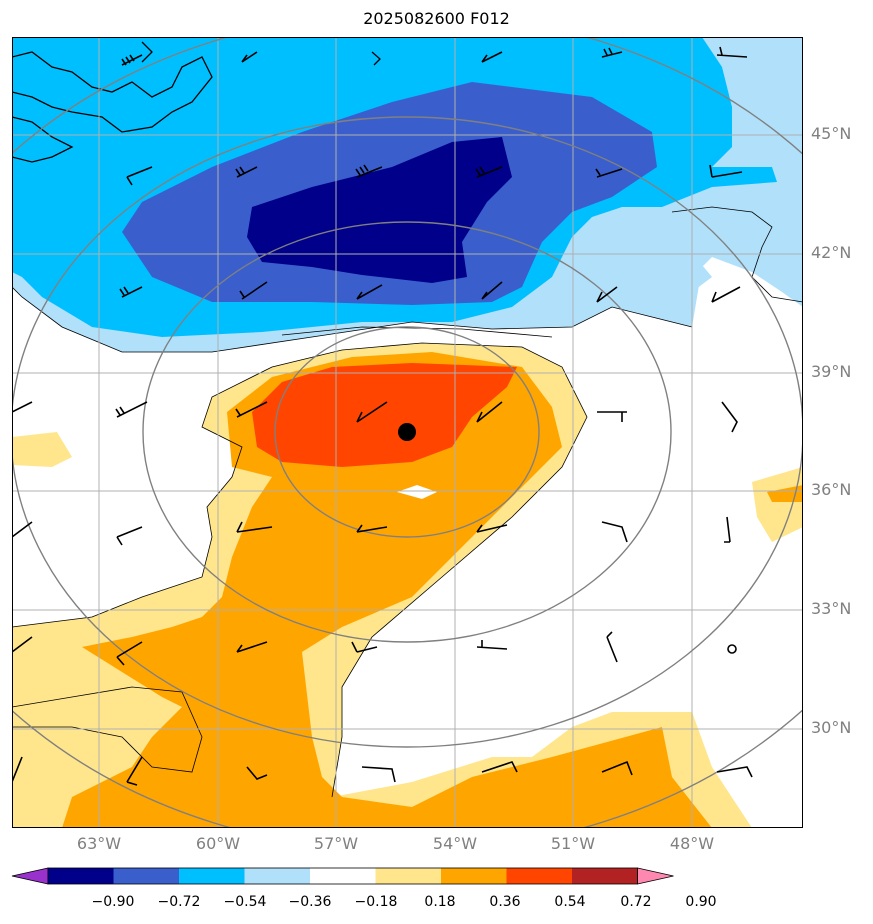  I want to click on colorbar-extend-high, so click(655, 876).